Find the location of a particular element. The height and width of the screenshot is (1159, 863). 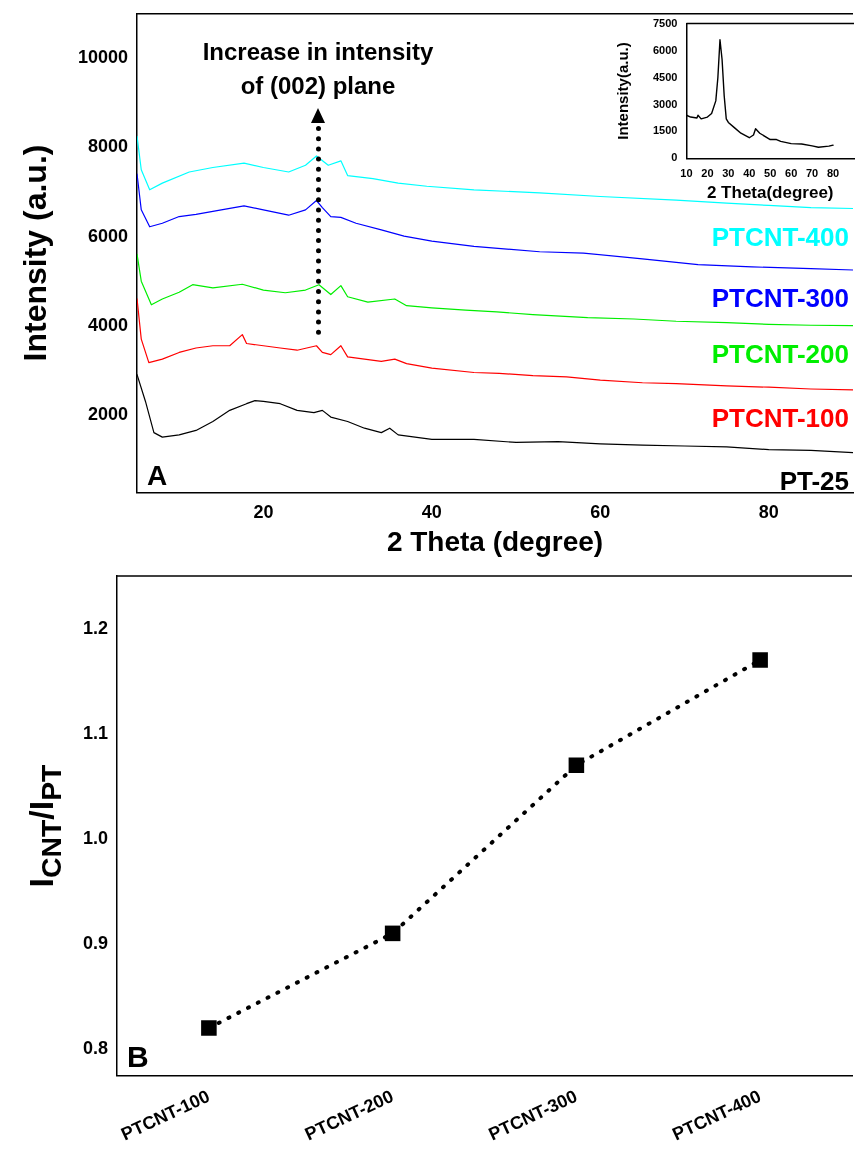

y-tick-label: 0.8 is located at coordinates (95, 1047).